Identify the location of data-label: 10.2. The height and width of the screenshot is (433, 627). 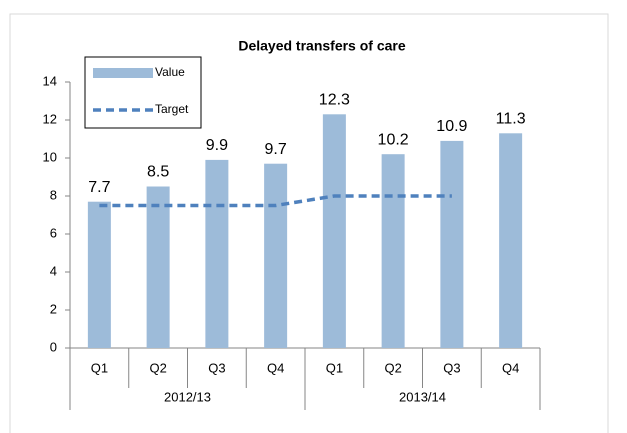
(393, 139).